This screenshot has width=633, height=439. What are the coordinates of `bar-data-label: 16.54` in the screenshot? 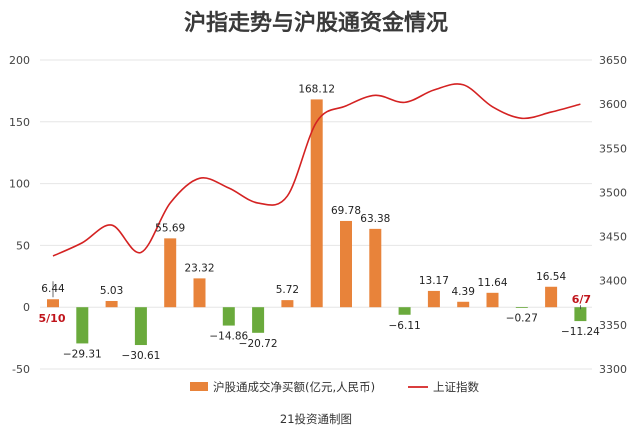 It's located at (551, 277).